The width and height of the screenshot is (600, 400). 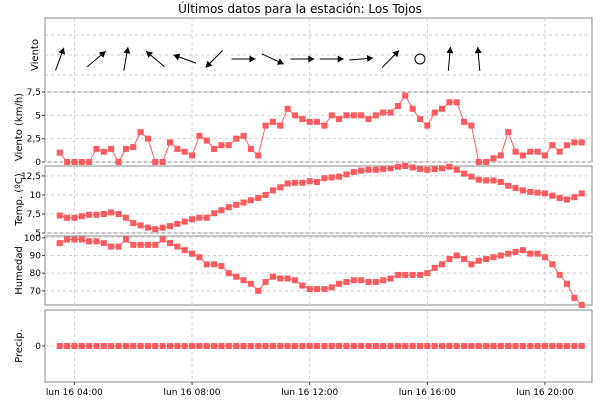 I want to click on y-tick-label: 100, so click(x=32, y=239).